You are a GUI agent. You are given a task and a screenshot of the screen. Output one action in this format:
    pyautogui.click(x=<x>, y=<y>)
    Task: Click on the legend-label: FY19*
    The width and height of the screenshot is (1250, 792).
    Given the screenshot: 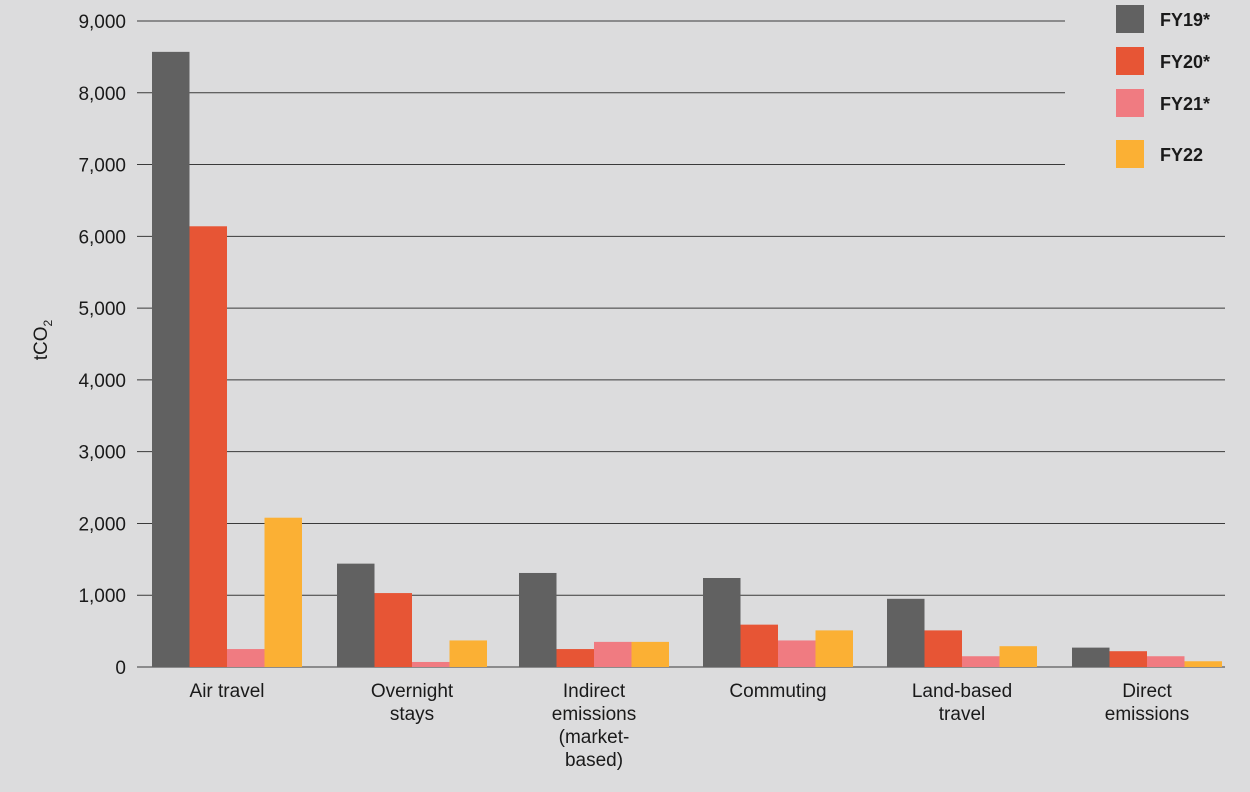 What is the action you would take?
    pyautogui.click(x=1185, y=20)
    